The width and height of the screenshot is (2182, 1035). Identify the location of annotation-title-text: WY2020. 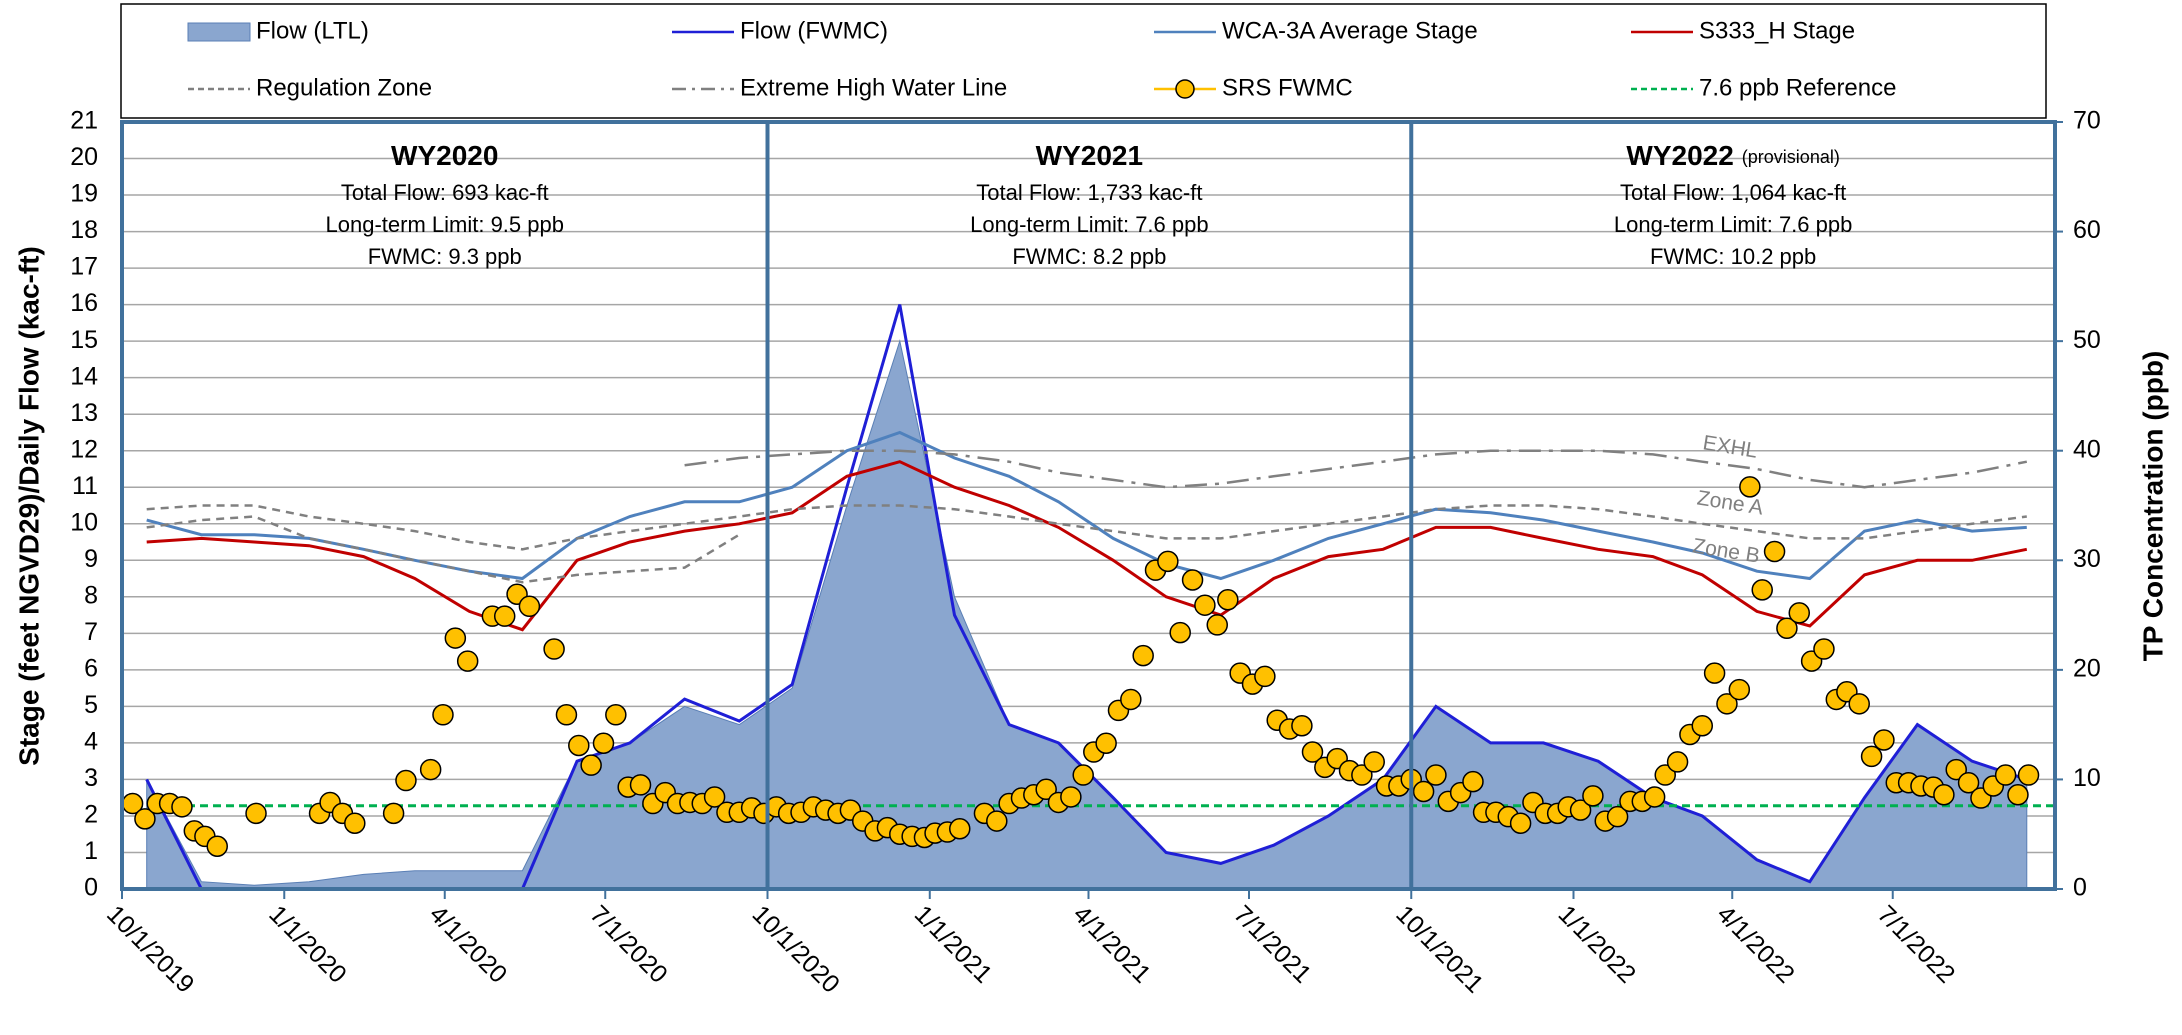
(444, 155).